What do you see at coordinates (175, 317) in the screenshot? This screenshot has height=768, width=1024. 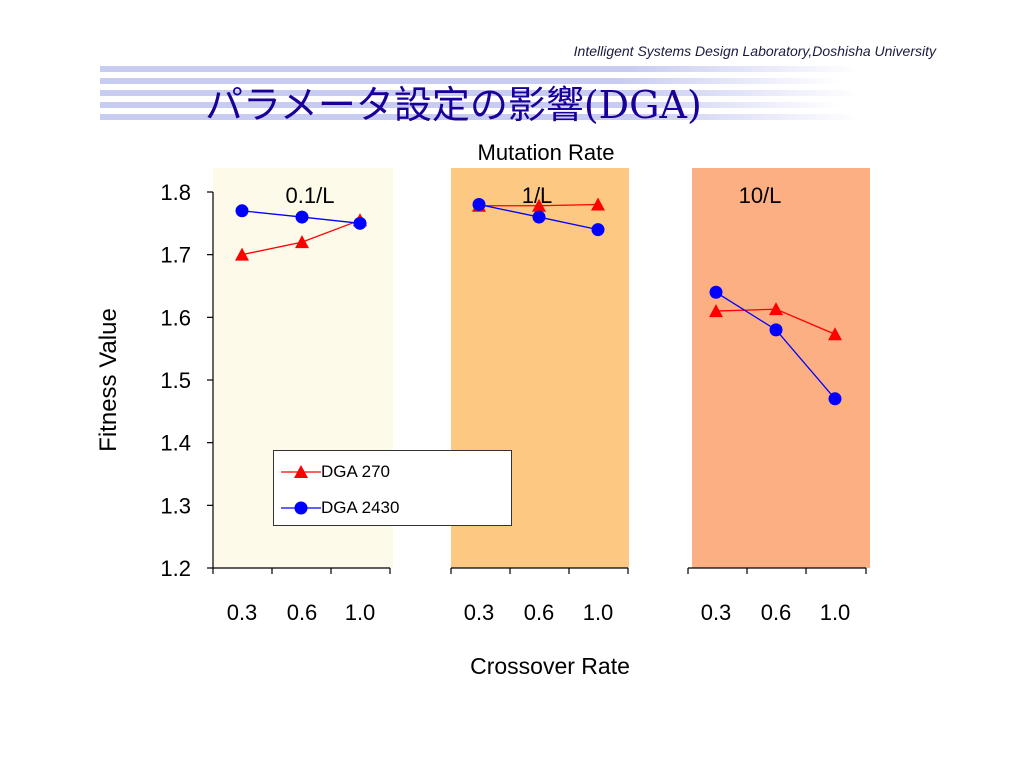 I see `y-tick-label: 1.6` at bounding box center [175, 317].